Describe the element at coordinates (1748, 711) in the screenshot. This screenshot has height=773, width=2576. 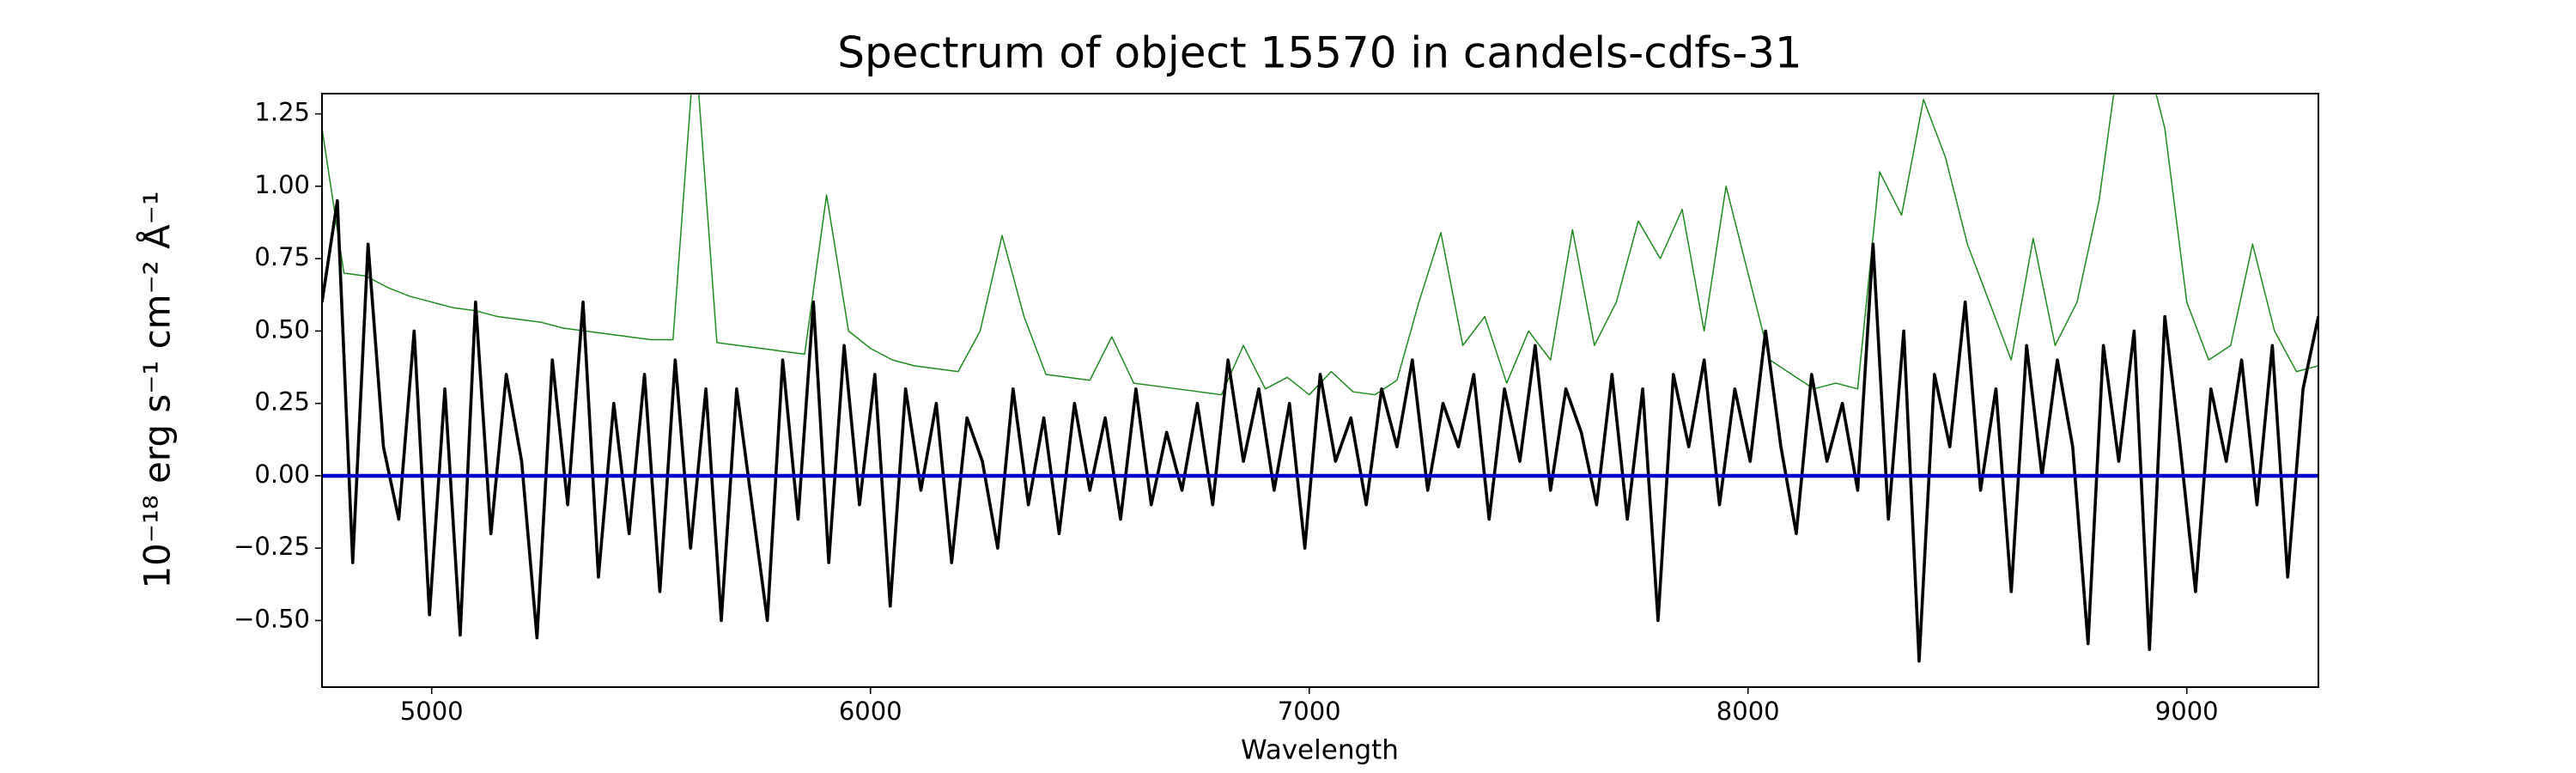
I see `x-tick-label: 8000` at that location.